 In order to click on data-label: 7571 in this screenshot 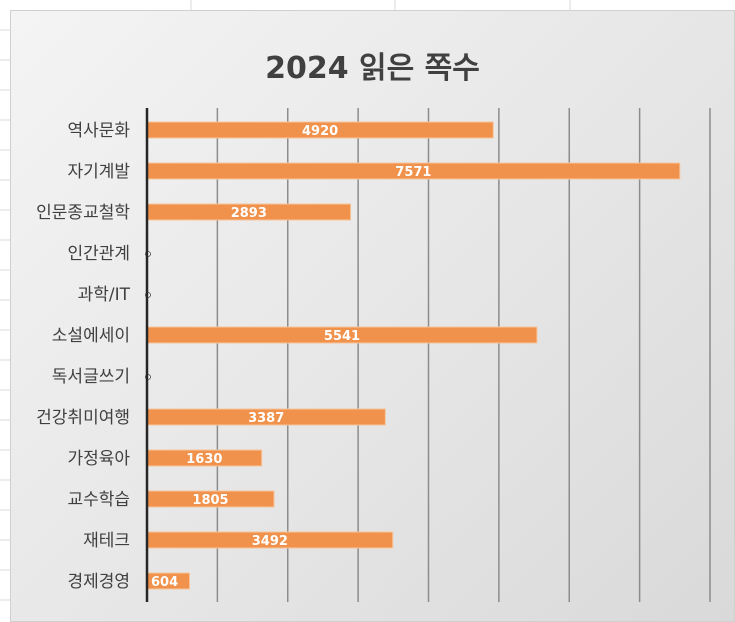, I will do `click(413, 172)`.